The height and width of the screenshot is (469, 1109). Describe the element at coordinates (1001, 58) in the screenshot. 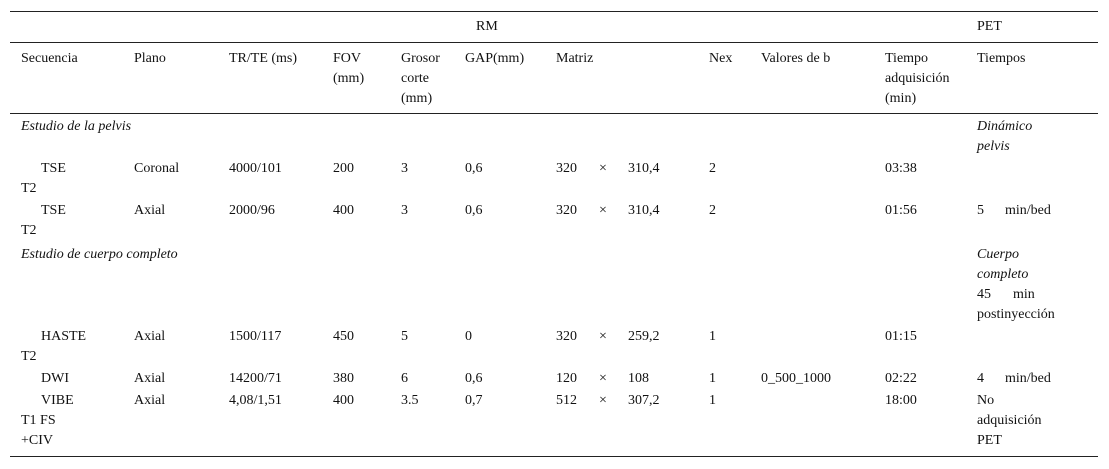

I see `col-header-tiempos: Tiempos` at that location.